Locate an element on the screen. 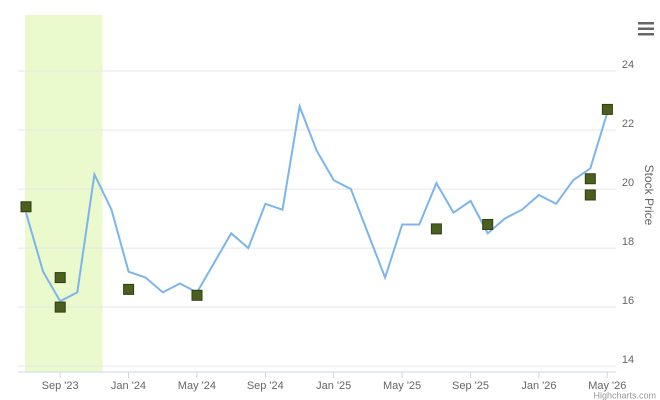 This screenshot has width=660, height=400. x-tick-label: Sep '24 is located at coordinates (265, 386).